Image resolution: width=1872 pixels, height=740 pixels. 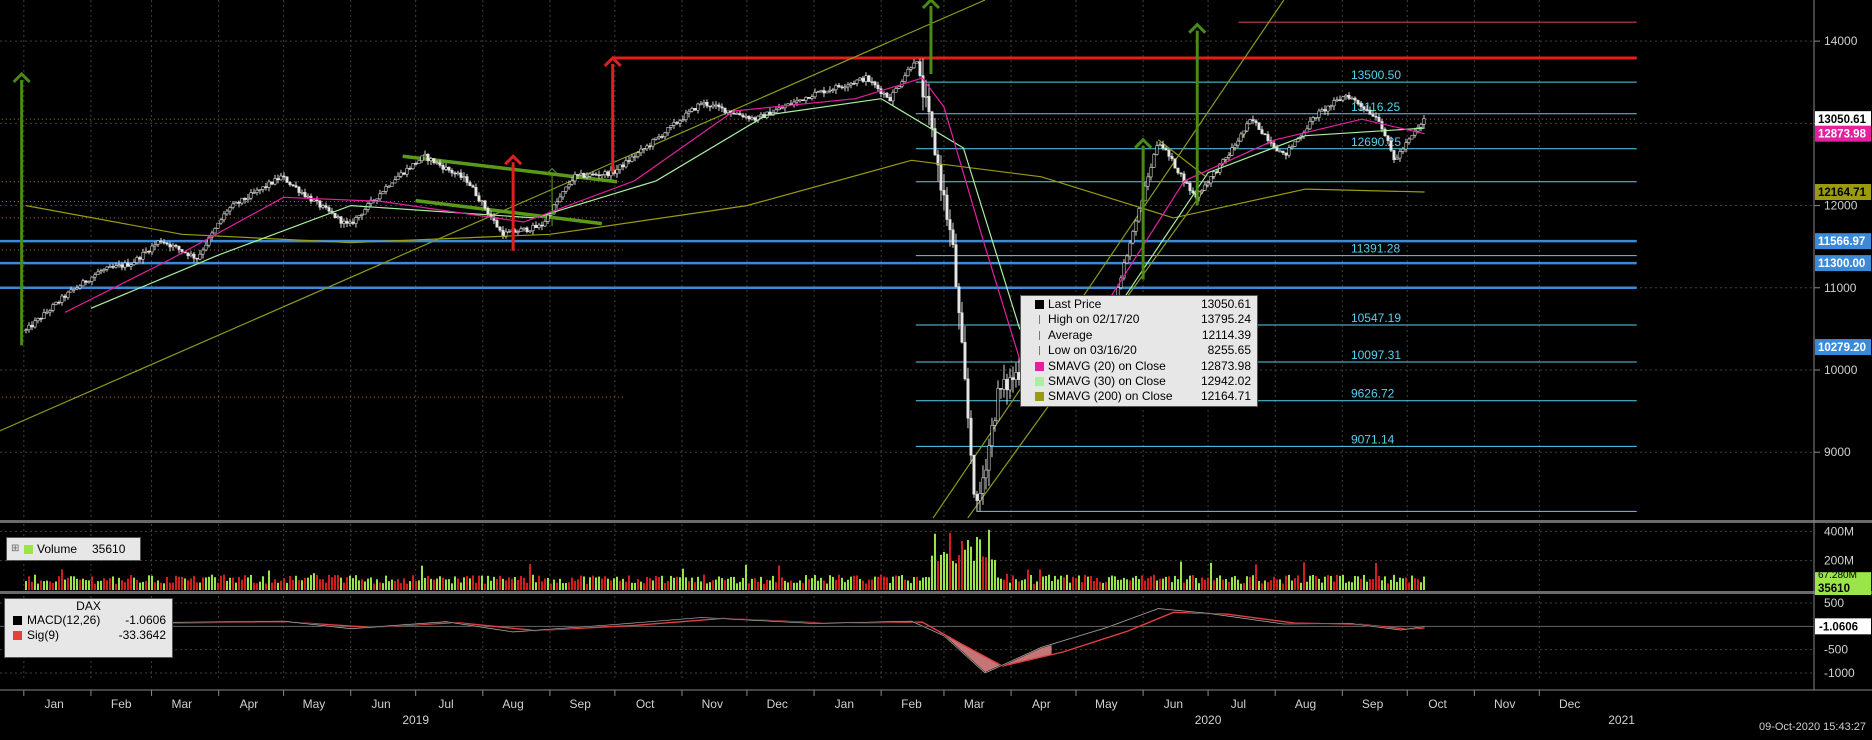 What do you see at coordinates (1812, 727) in the screenshot?
I see `timestamp: 09-Oct-2020 15:43:27` at bounding box center [1812, 727].